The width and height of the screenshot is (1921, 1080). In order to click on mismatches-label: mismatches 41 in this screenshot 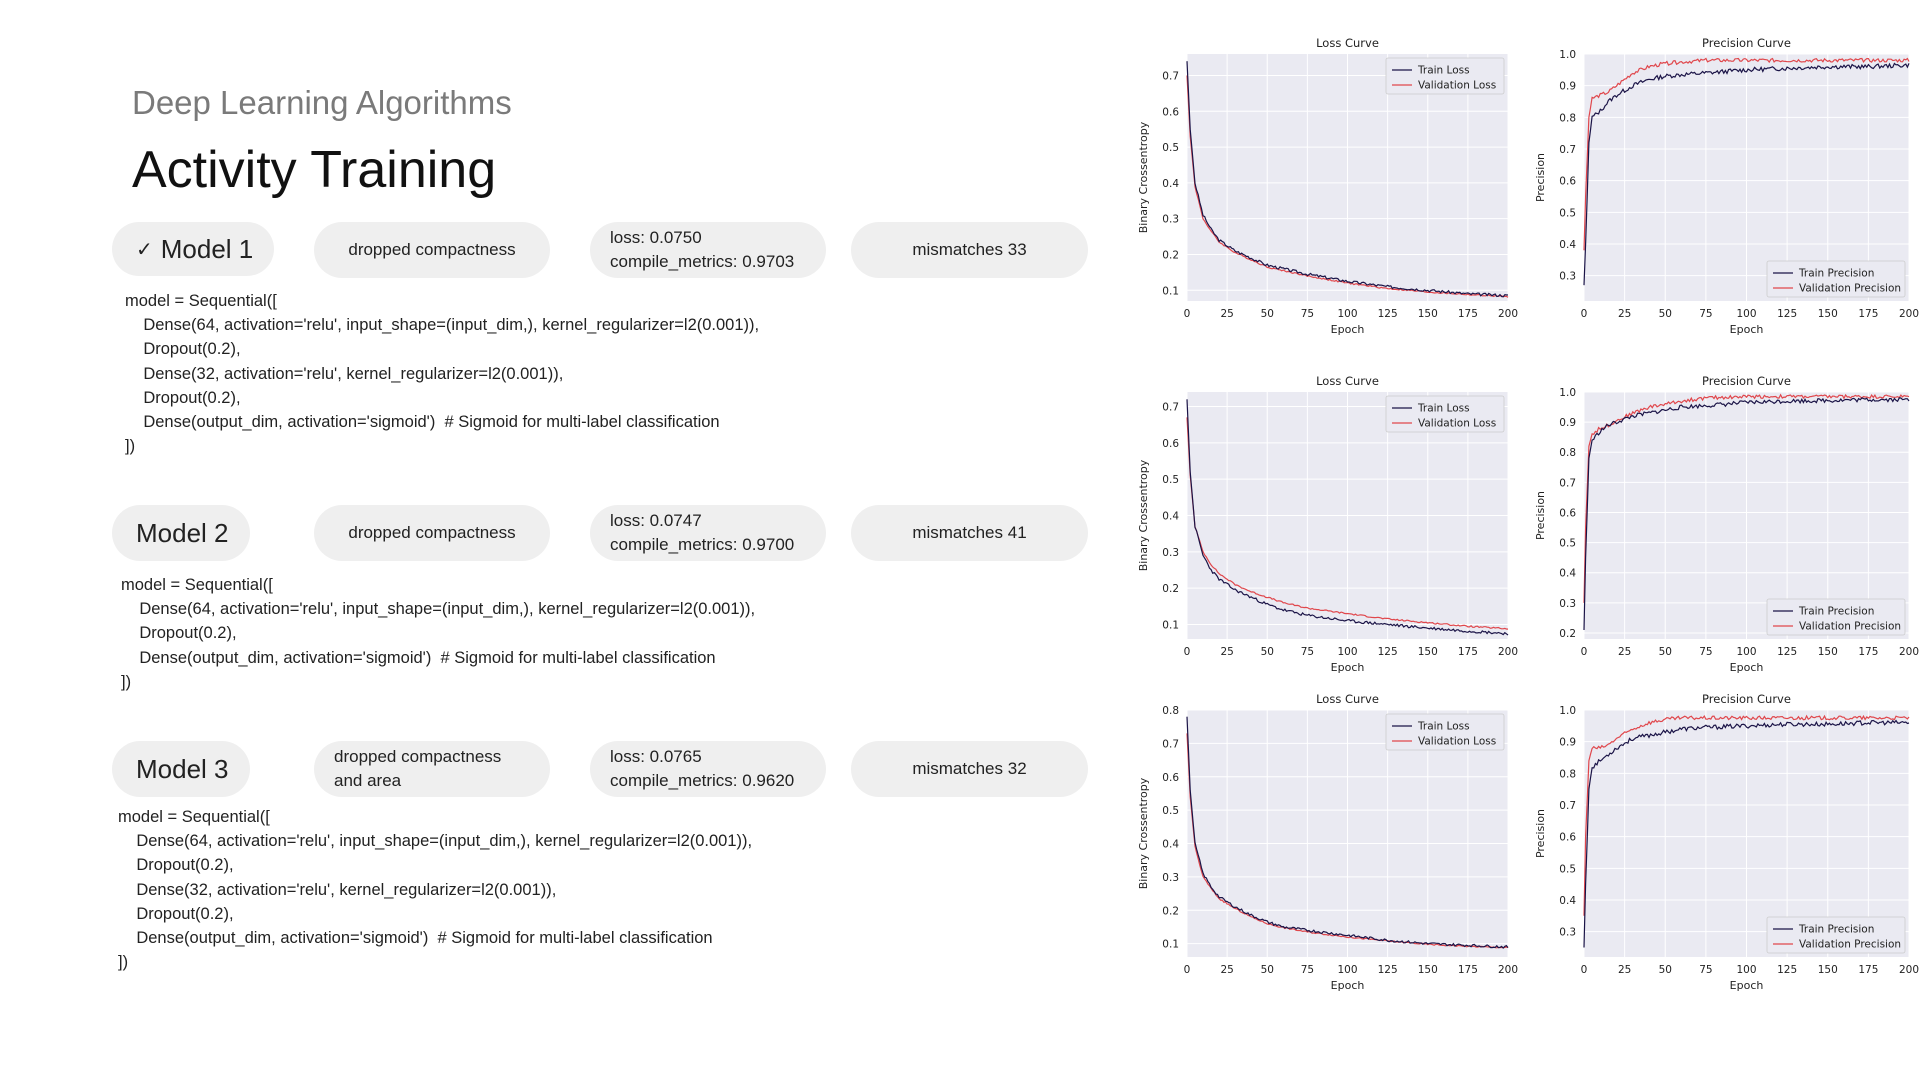, I will do `click(969, 532)`.